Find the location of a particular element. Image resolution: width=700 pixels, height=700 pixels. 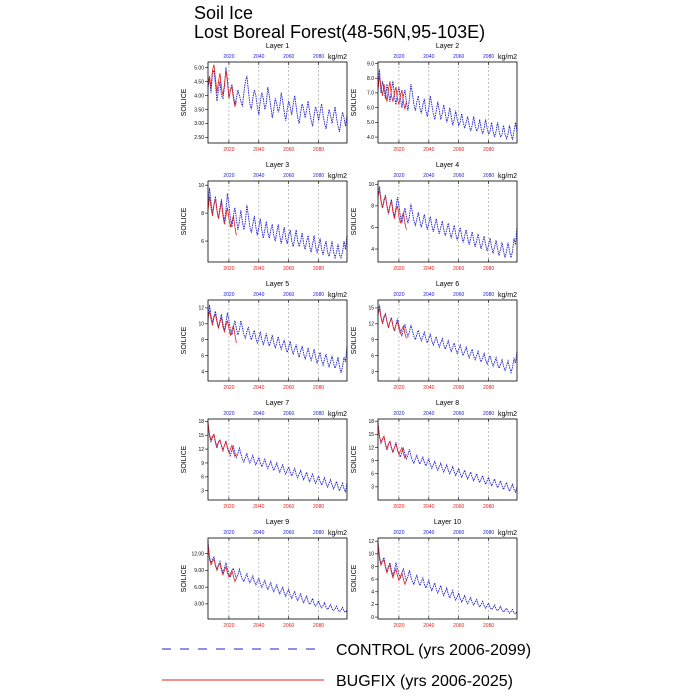

y-tick-label: 5.00 is located at coordinates (199, 68).